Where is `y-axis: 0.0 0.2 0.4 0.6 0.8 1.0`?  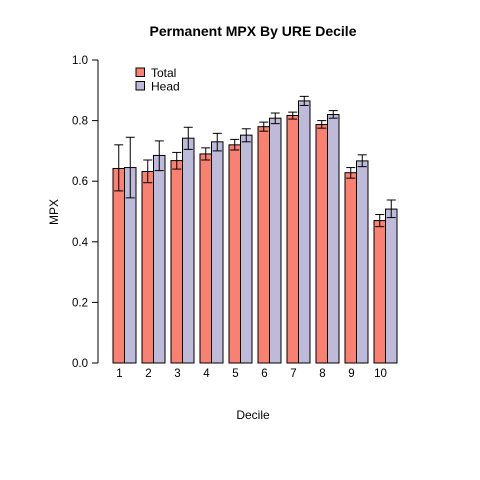
y-axis: 0.0 0.2 0.4 0.6 0.8 1.0 is located at coordinates (85, 212).